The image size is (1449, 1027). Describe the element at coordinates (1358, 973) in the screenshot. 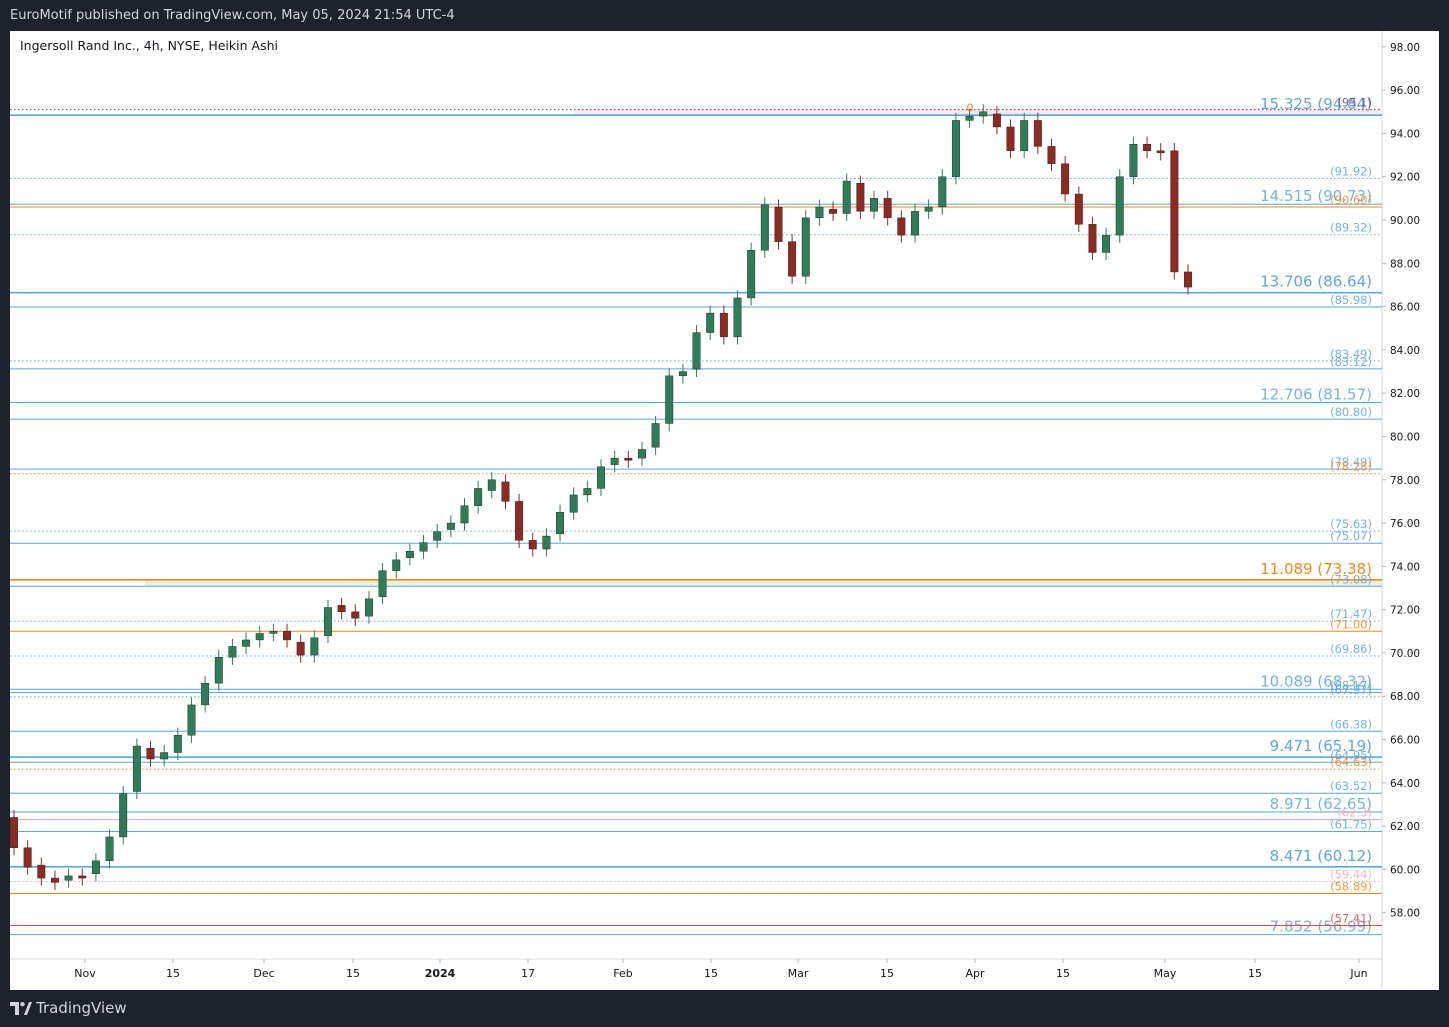

I see `x-tick-label: Jun` at that location.